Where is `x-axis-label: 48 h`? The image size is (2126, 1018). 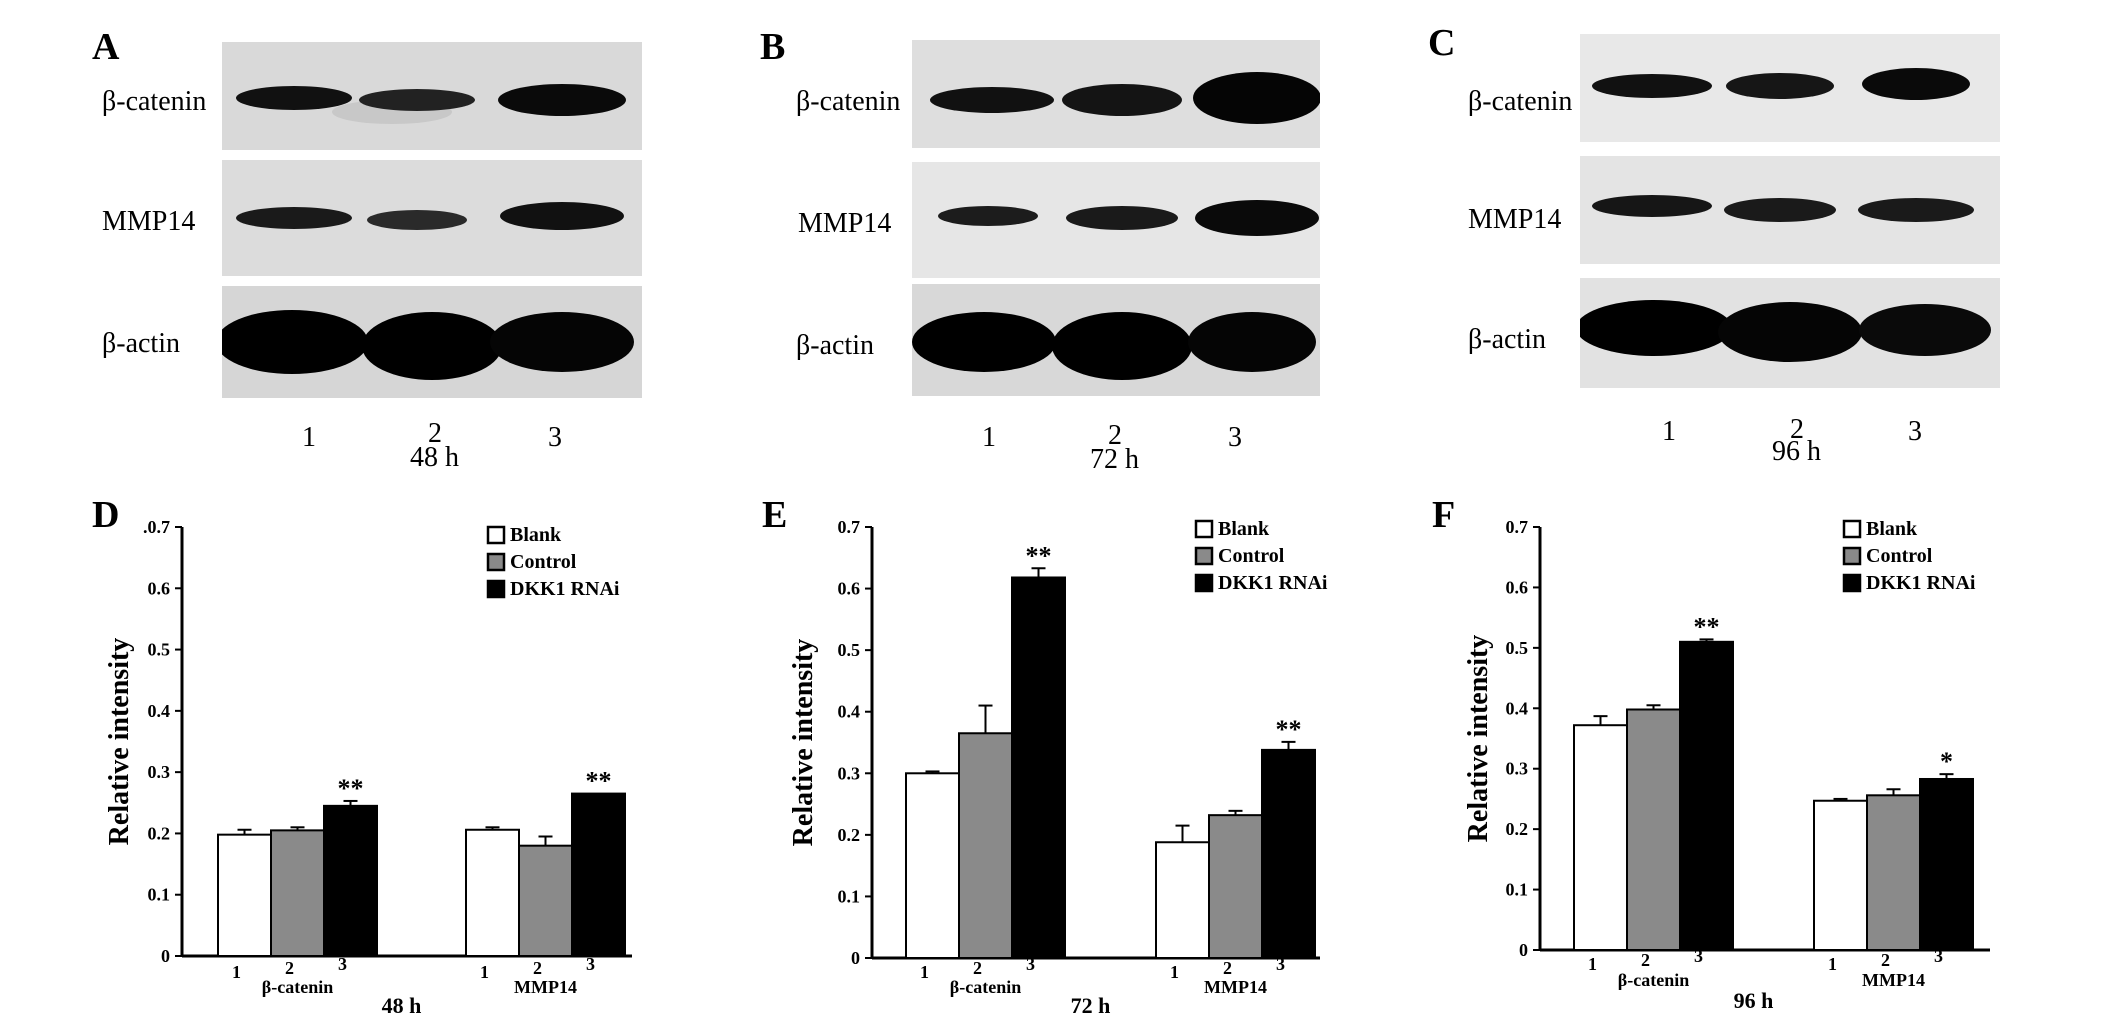 x-axis-label: 48 h is located at coordinates (402, 1005).